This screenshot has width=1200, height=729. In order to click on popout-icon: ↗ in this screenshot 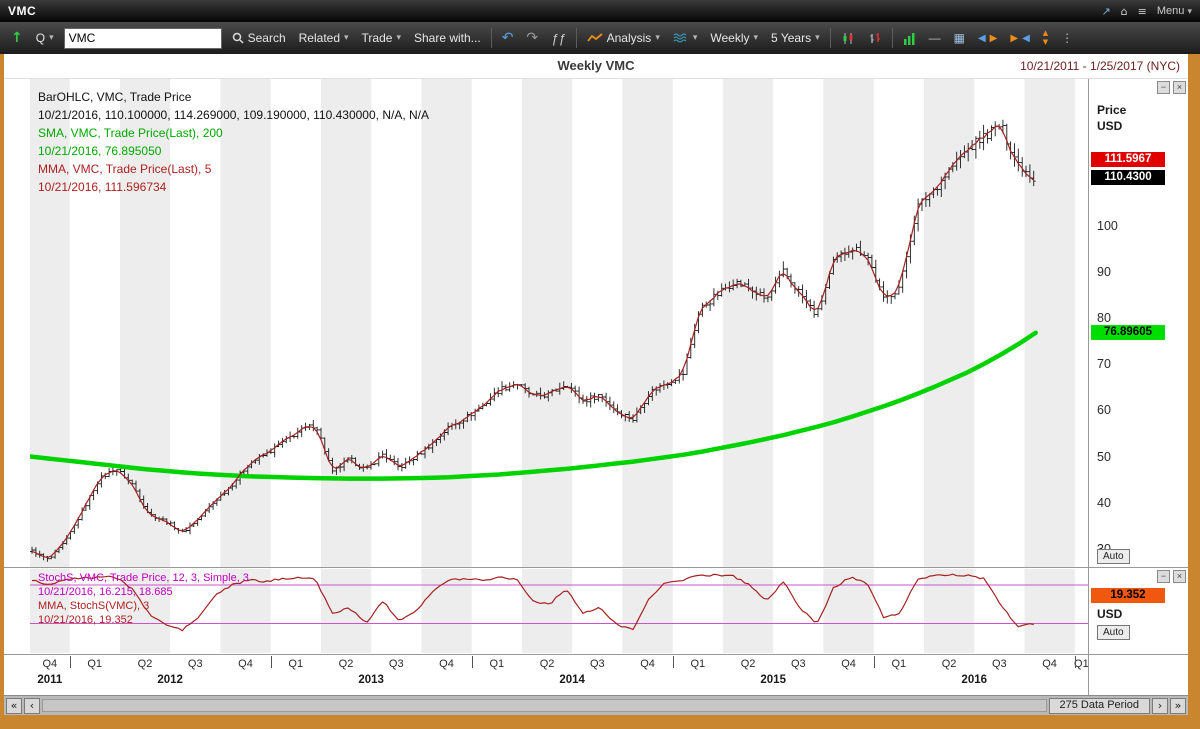, I will do `click(1106, 11)`.